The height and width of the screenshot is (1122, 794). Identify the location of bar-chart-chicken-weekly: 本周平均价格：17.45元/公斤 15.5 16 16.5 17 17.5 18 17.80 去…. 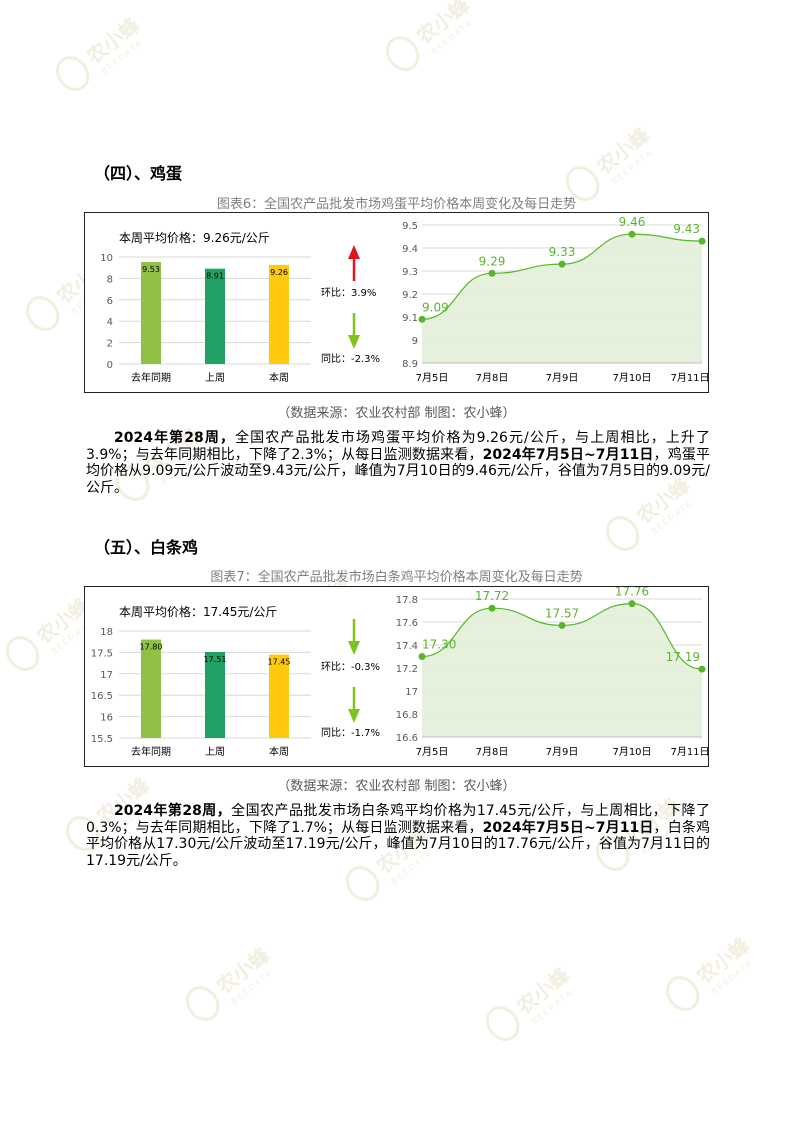
(235, 681).